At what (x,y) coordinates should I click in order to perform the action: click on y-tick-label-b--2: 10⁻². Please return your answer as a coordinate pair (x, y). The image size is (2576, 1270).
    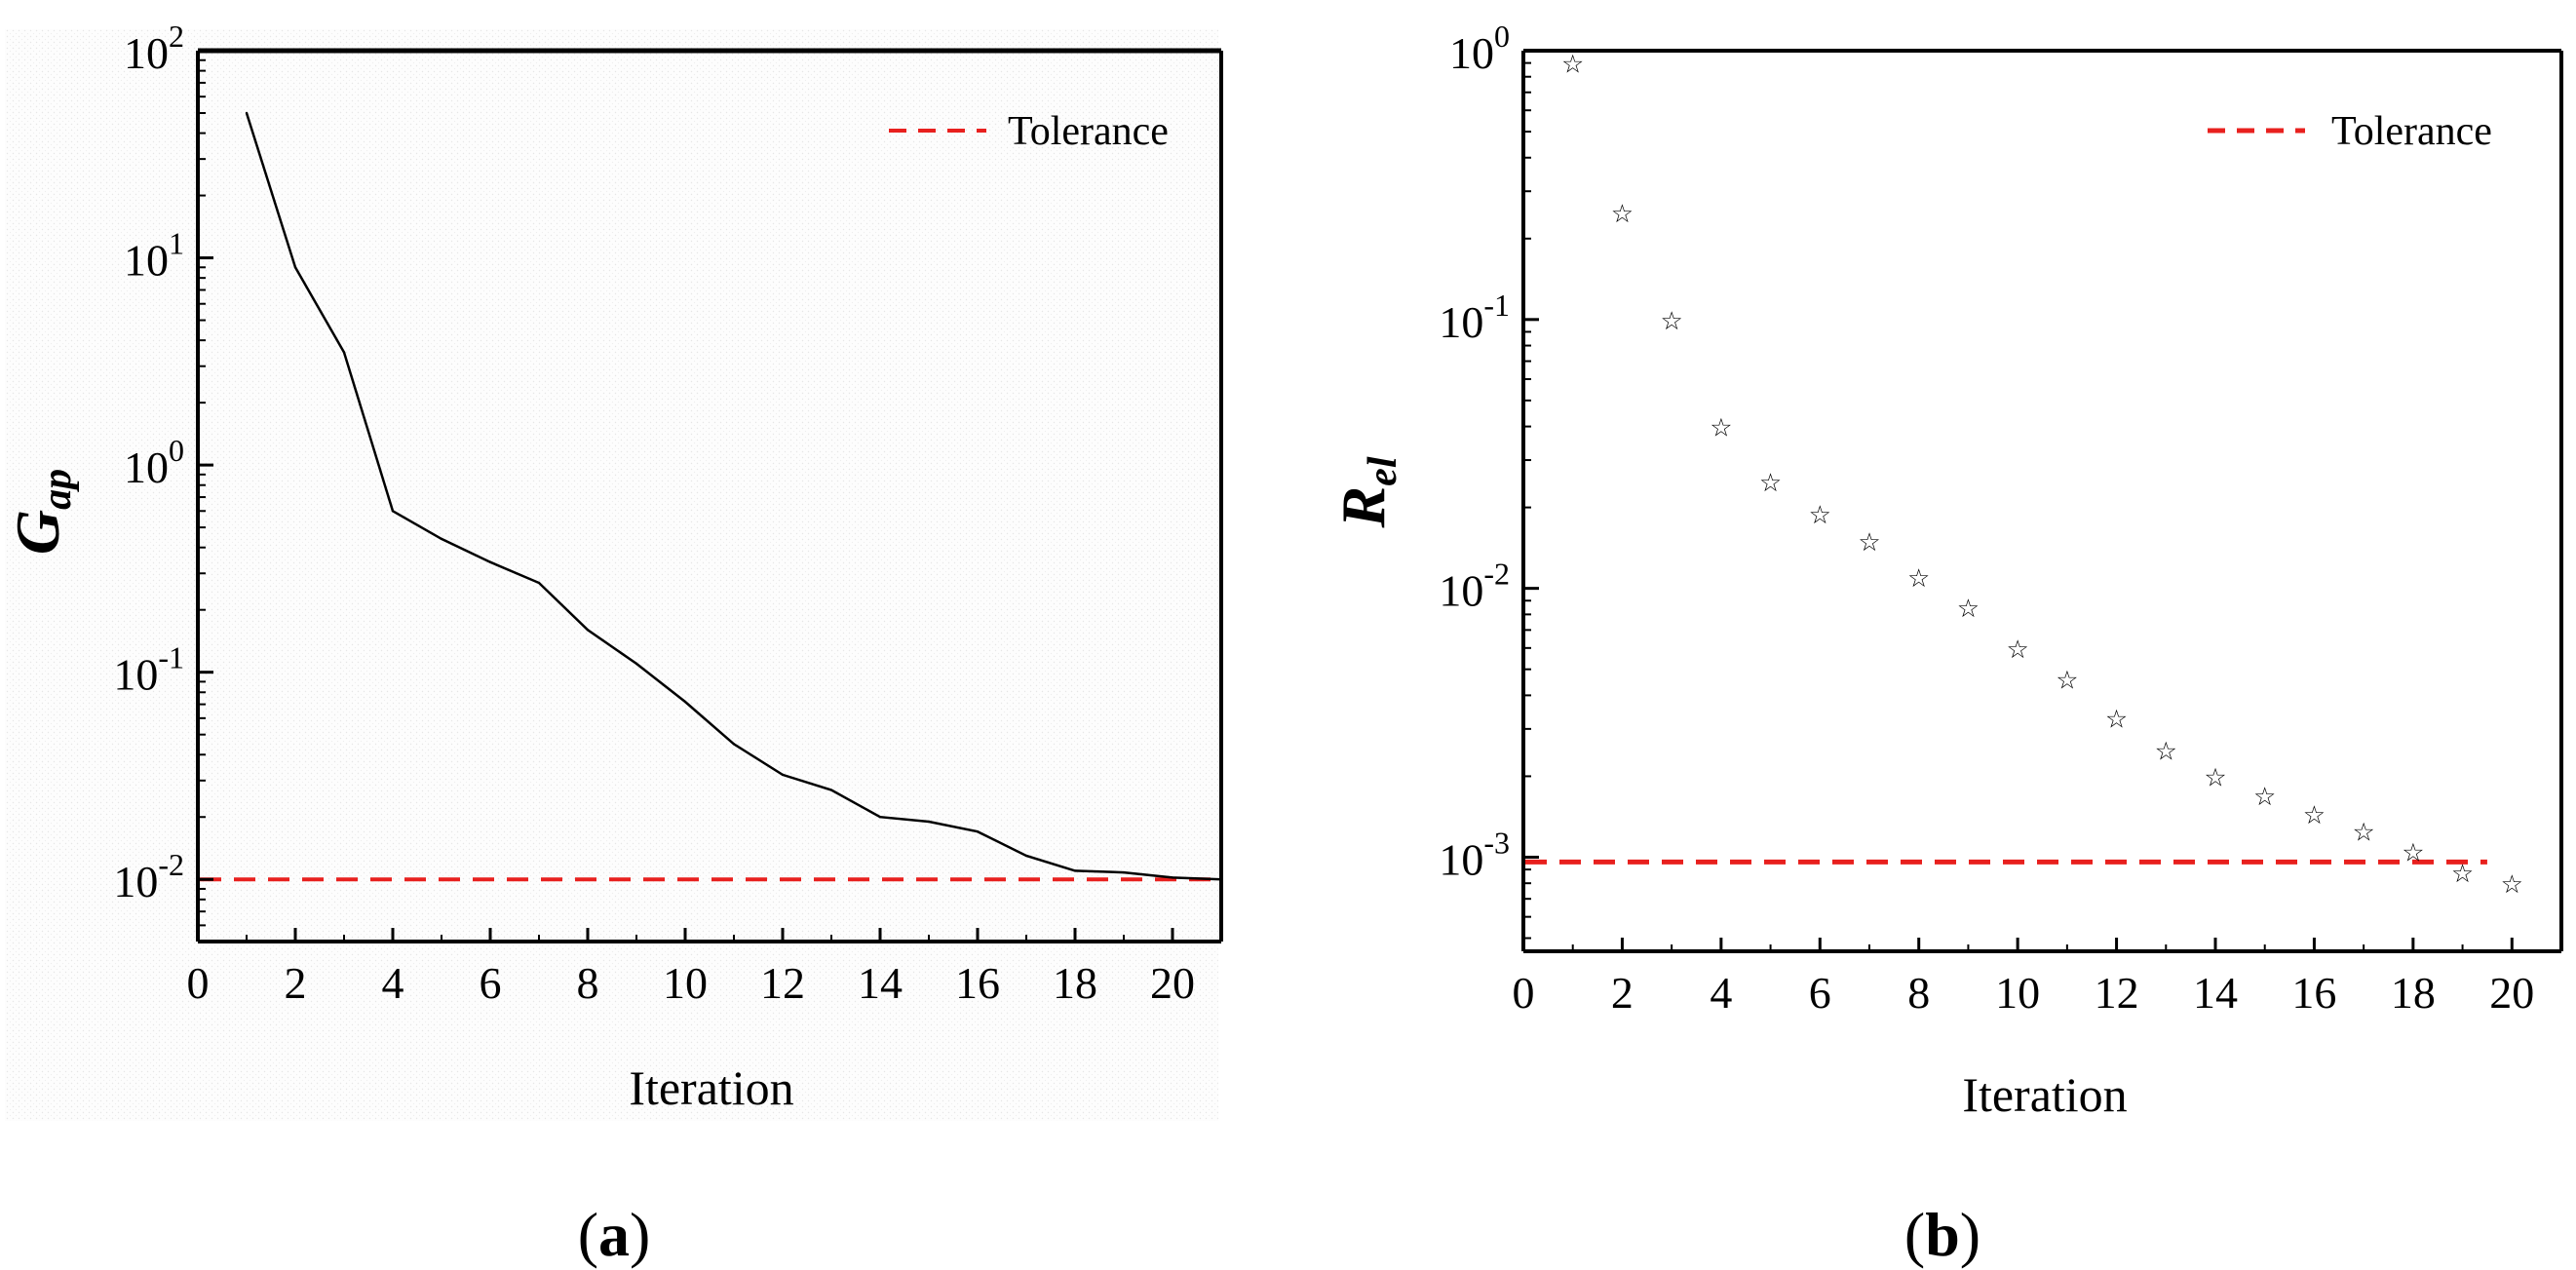
    Looking at the image, I should click on (1474, 586).